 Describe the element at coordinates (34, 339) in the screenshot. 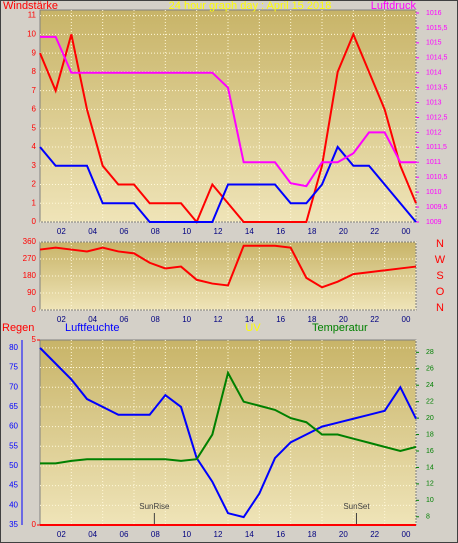

I see `y3-tick-label: 5` at that location.